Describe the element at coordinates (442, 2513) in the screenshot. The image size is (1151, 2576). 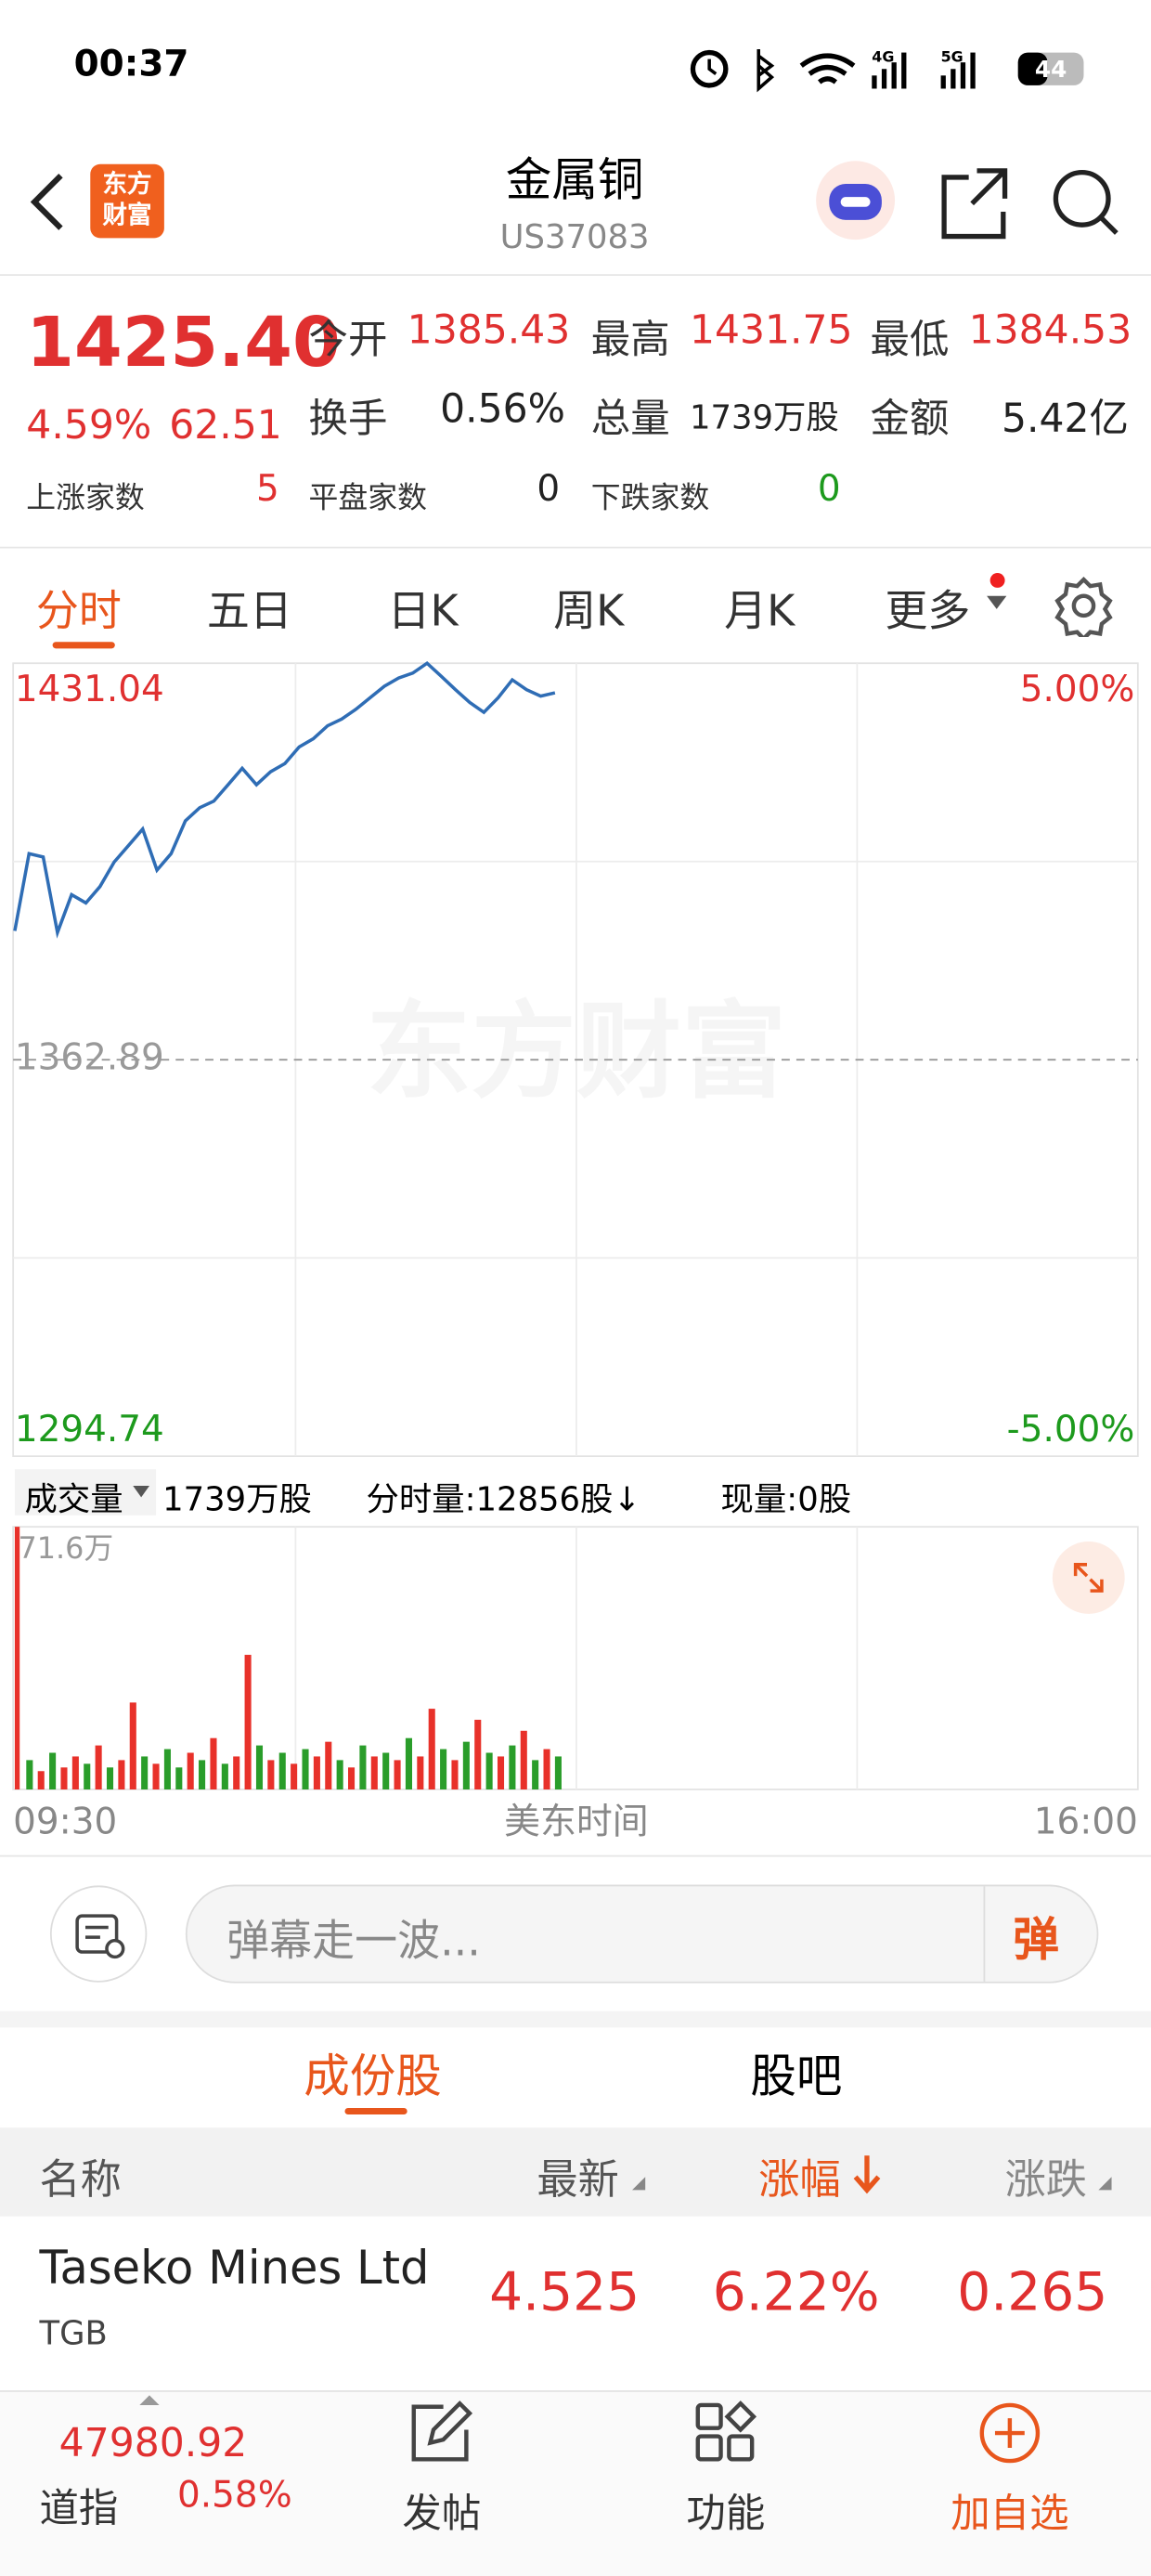
I see `nav-label: 发帖` at that location.